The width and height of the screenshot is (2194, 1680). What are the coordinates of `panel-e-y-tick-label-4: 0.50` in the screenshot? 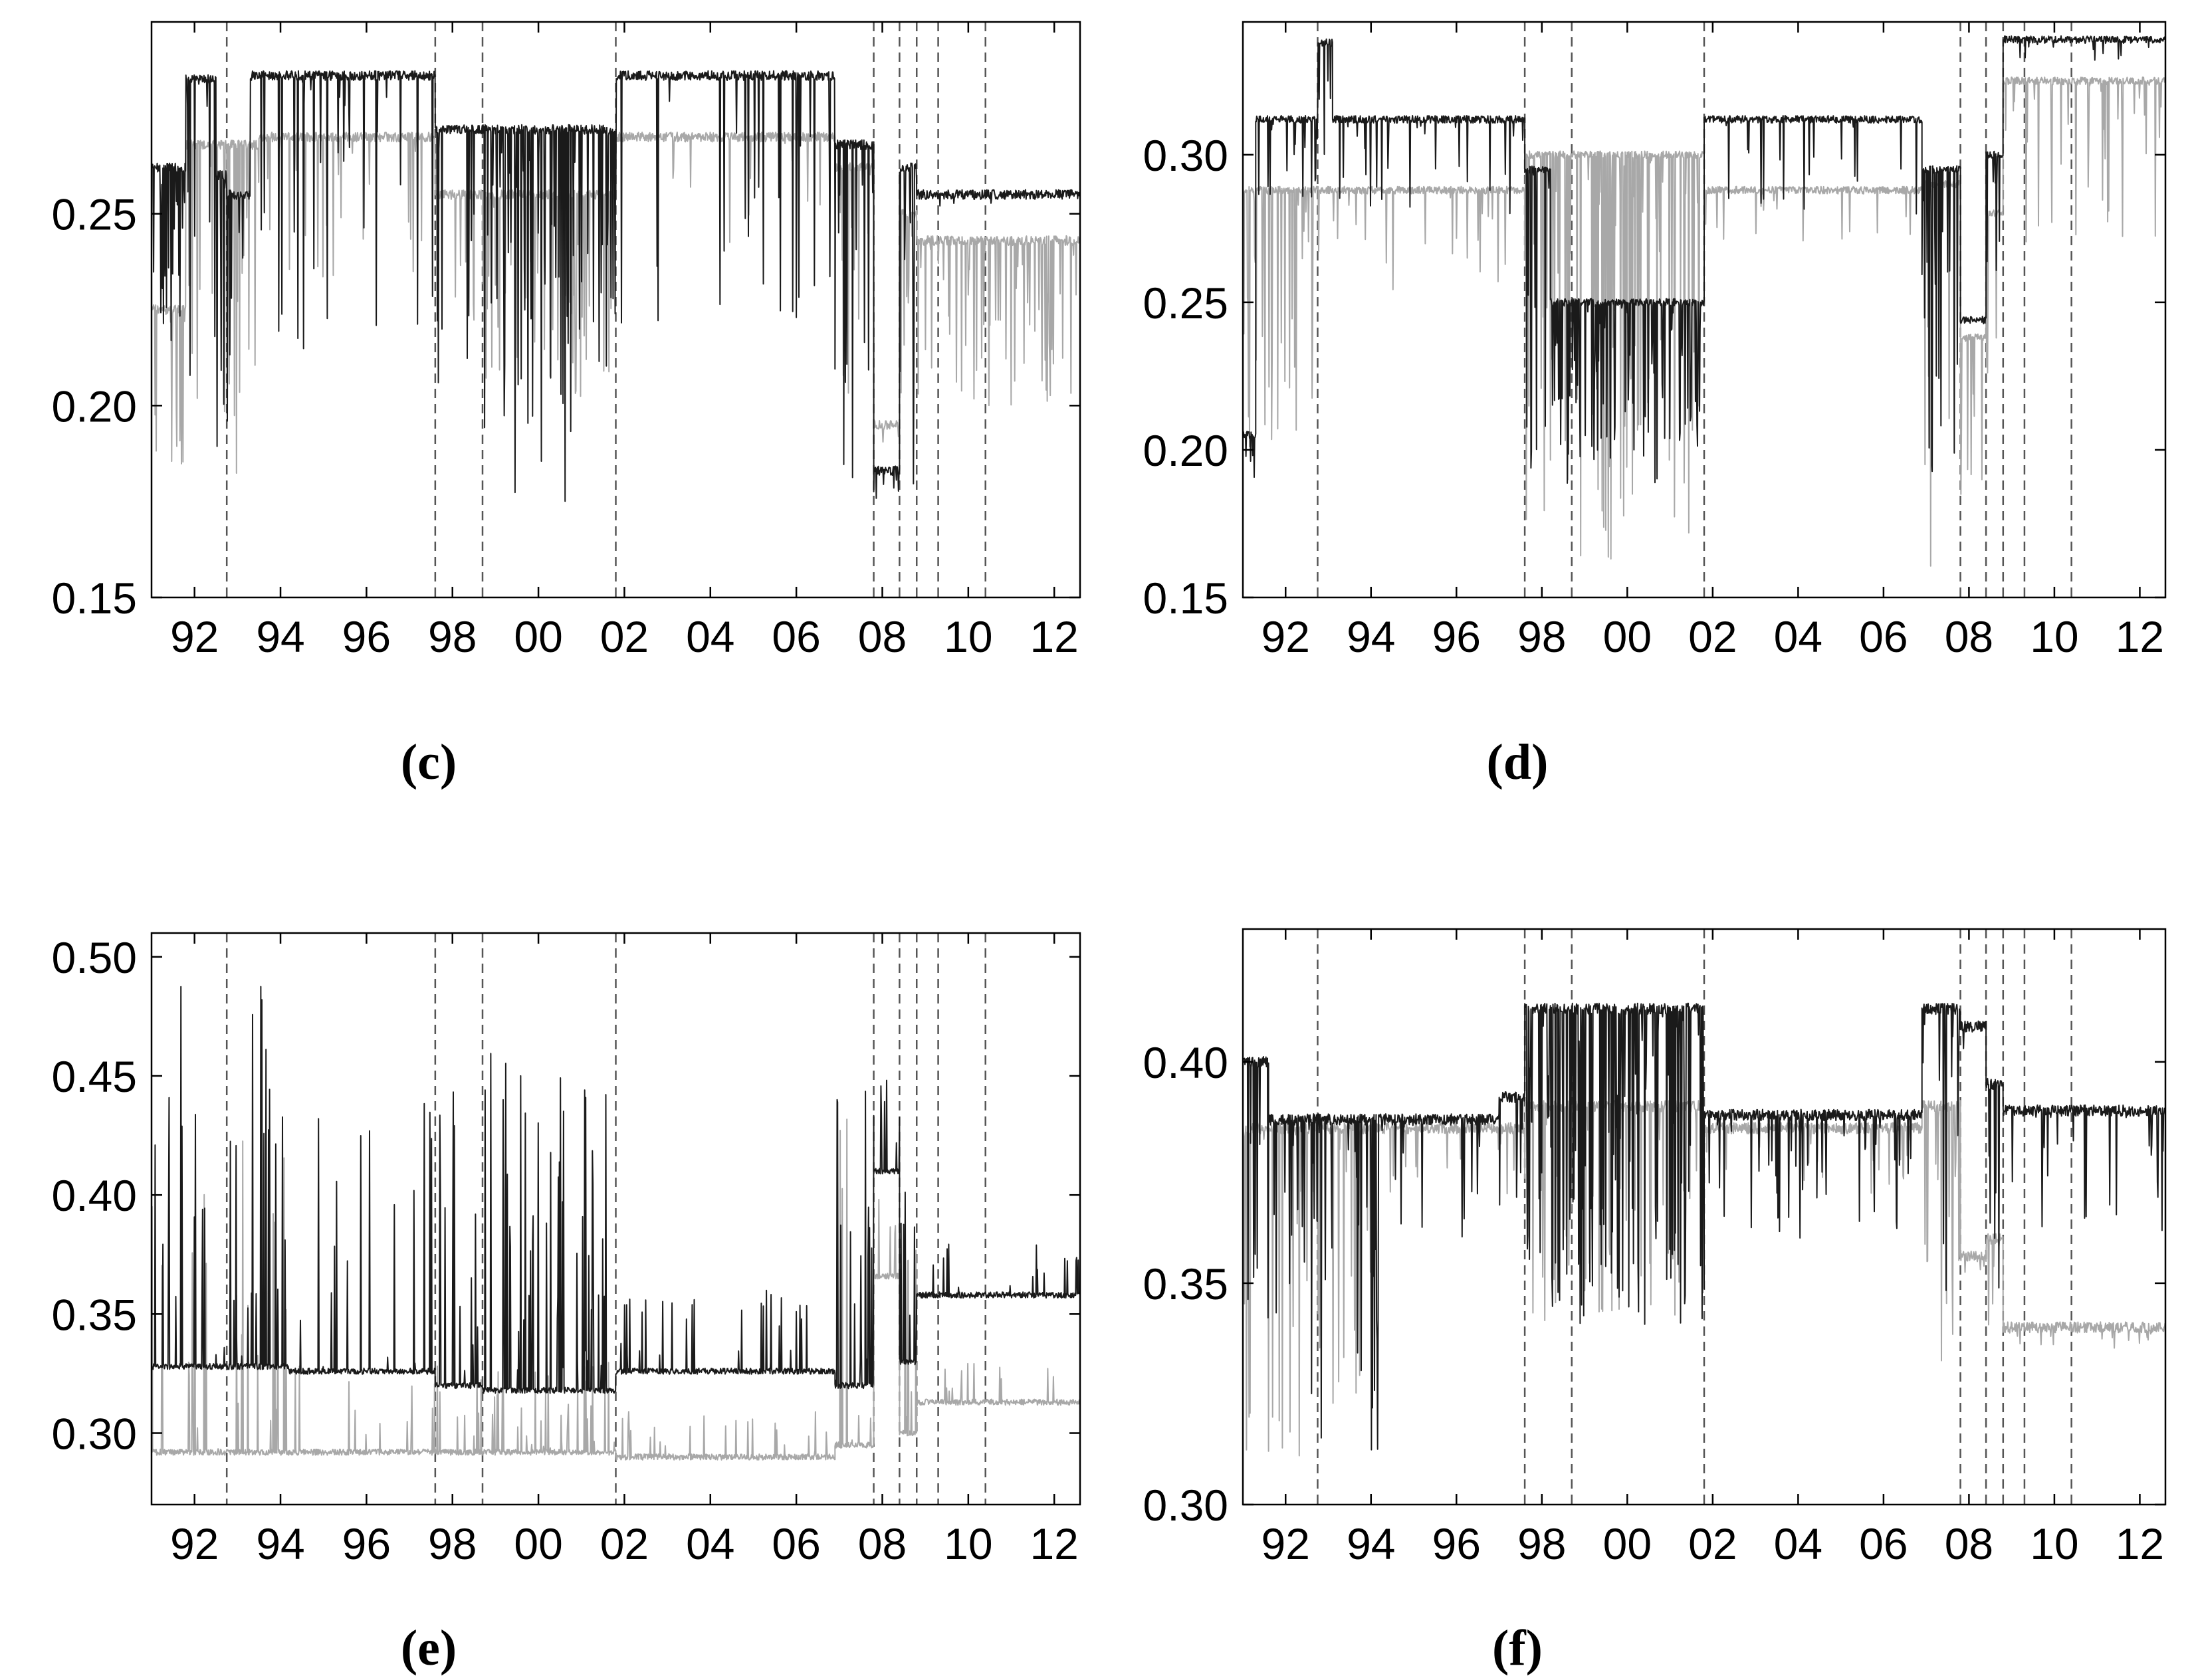 It's located at (94, 957).